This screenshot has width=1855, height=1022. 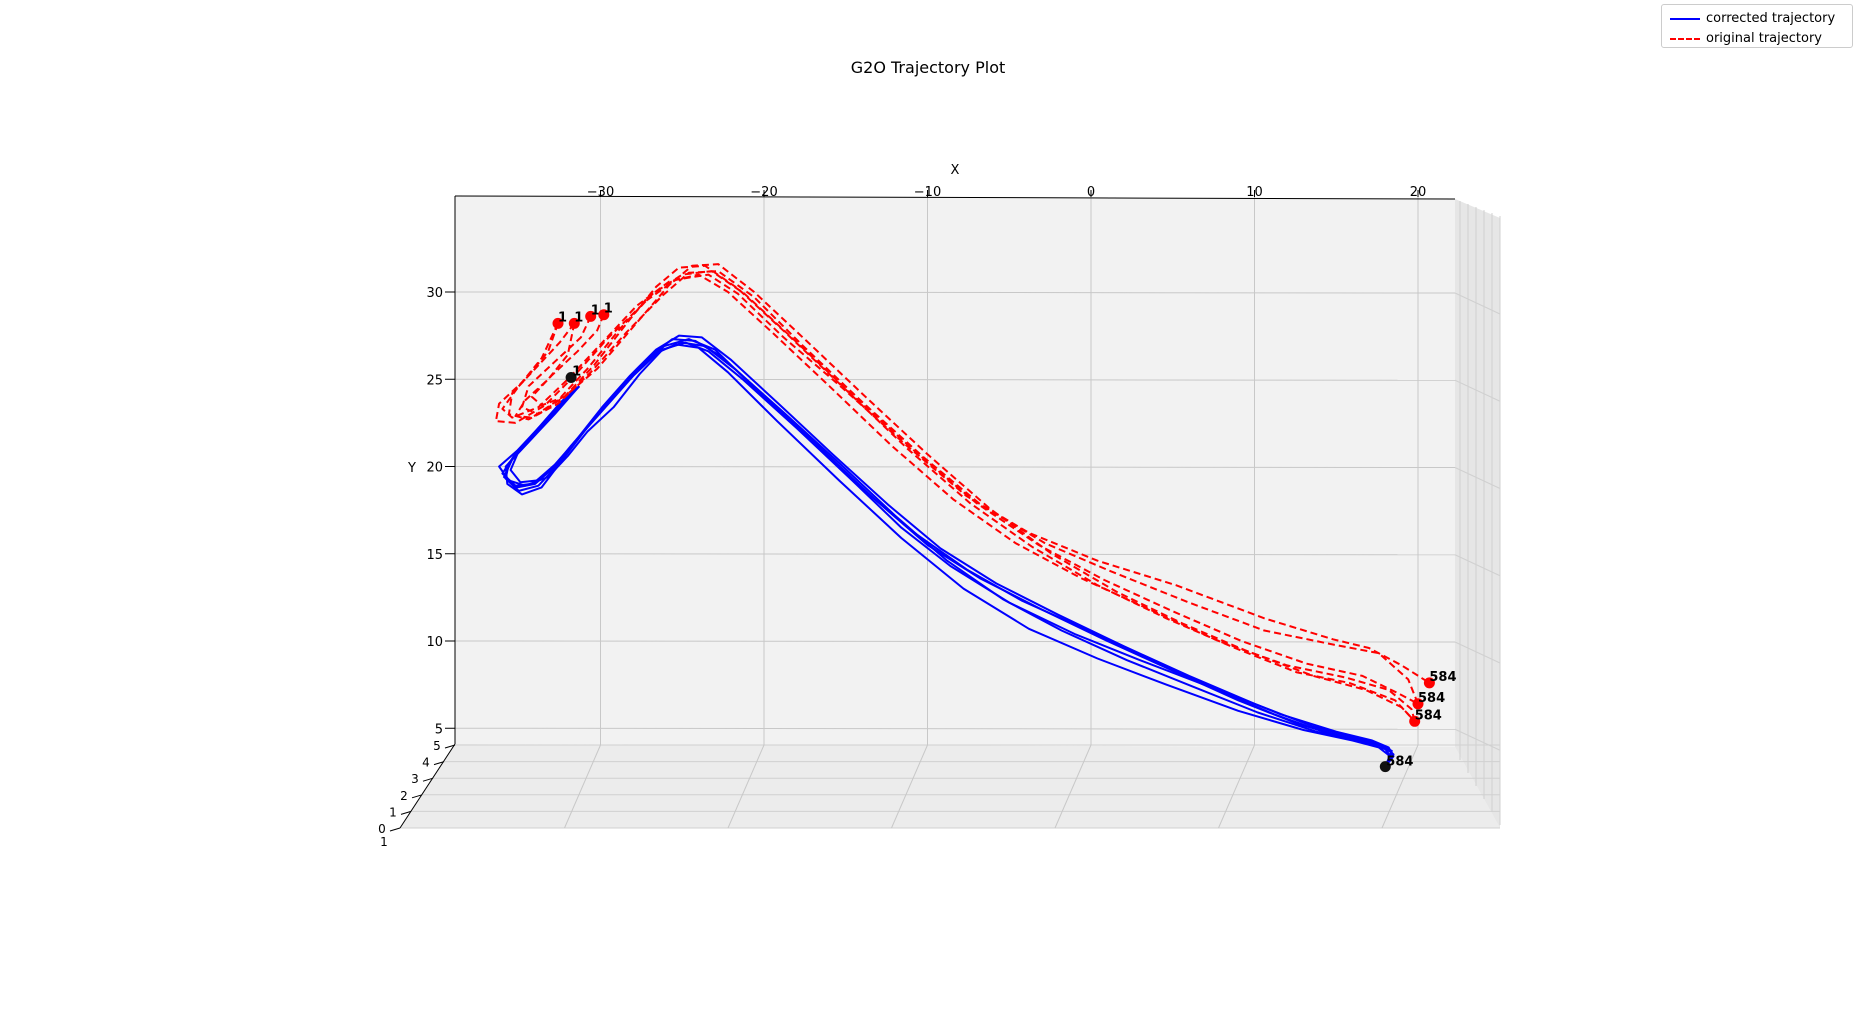 I want to click on z-tick-label: 3, so click(x=415, y=779).